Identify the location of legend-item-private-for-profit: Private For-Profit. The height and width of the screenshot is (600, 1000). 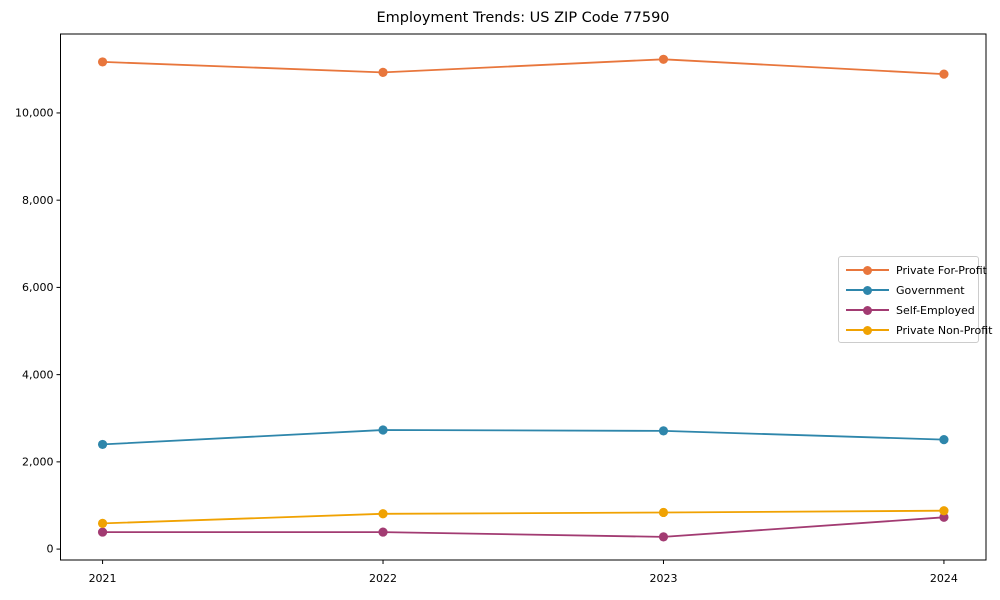
(916, 270).